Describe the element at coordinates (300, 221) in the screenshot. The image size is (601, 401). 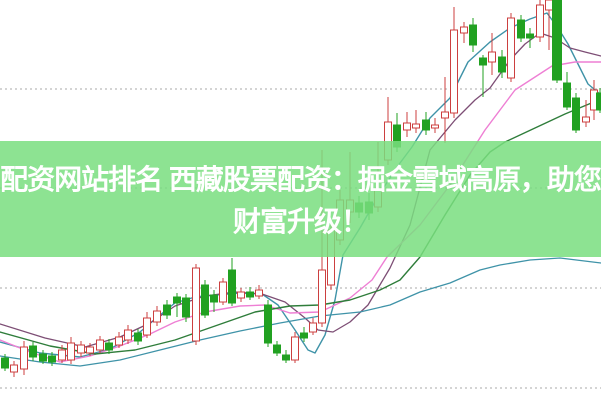
I see `banner-headline-line-2: 财富升级！` at that location.